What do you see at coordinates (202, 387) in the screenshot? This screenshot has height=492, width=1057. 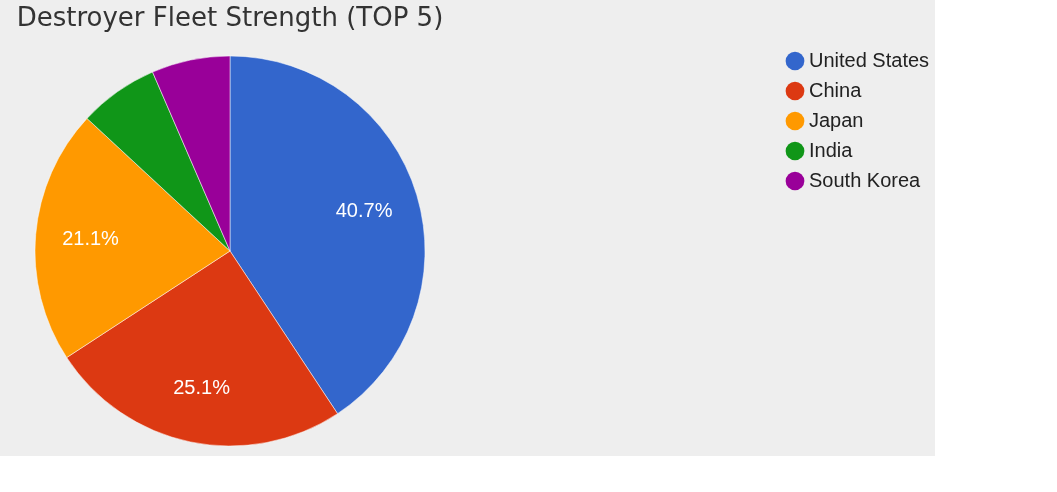 I see `data-label: 25.1%` at bounding box center [202, 387].